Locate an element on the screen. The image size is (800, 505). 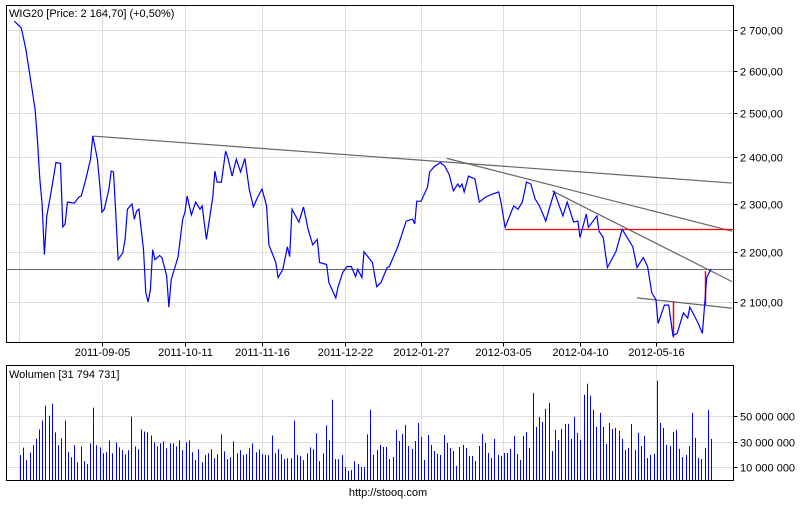
y-tick-label: 2 500,00 is located at coordinates (761, 115).